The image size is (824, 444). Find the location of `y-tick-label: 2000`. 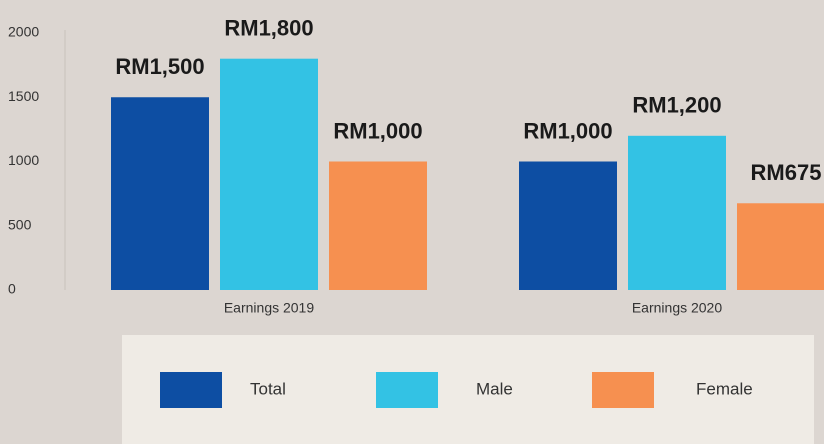

y-tick-label: 2000 is located at coordinates (23, 32).